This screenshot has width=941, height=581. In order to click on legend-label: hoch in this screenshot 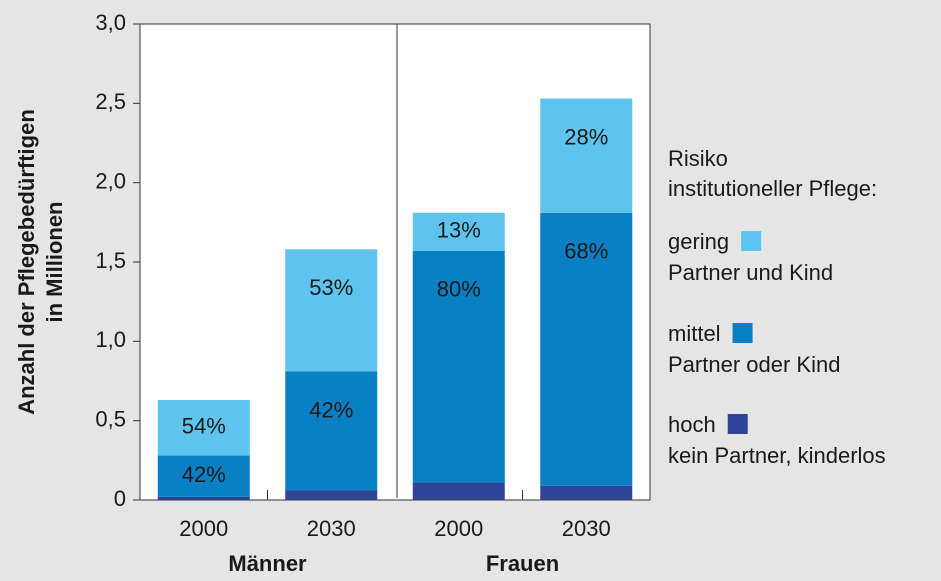, I will do `click(692, 424)`.